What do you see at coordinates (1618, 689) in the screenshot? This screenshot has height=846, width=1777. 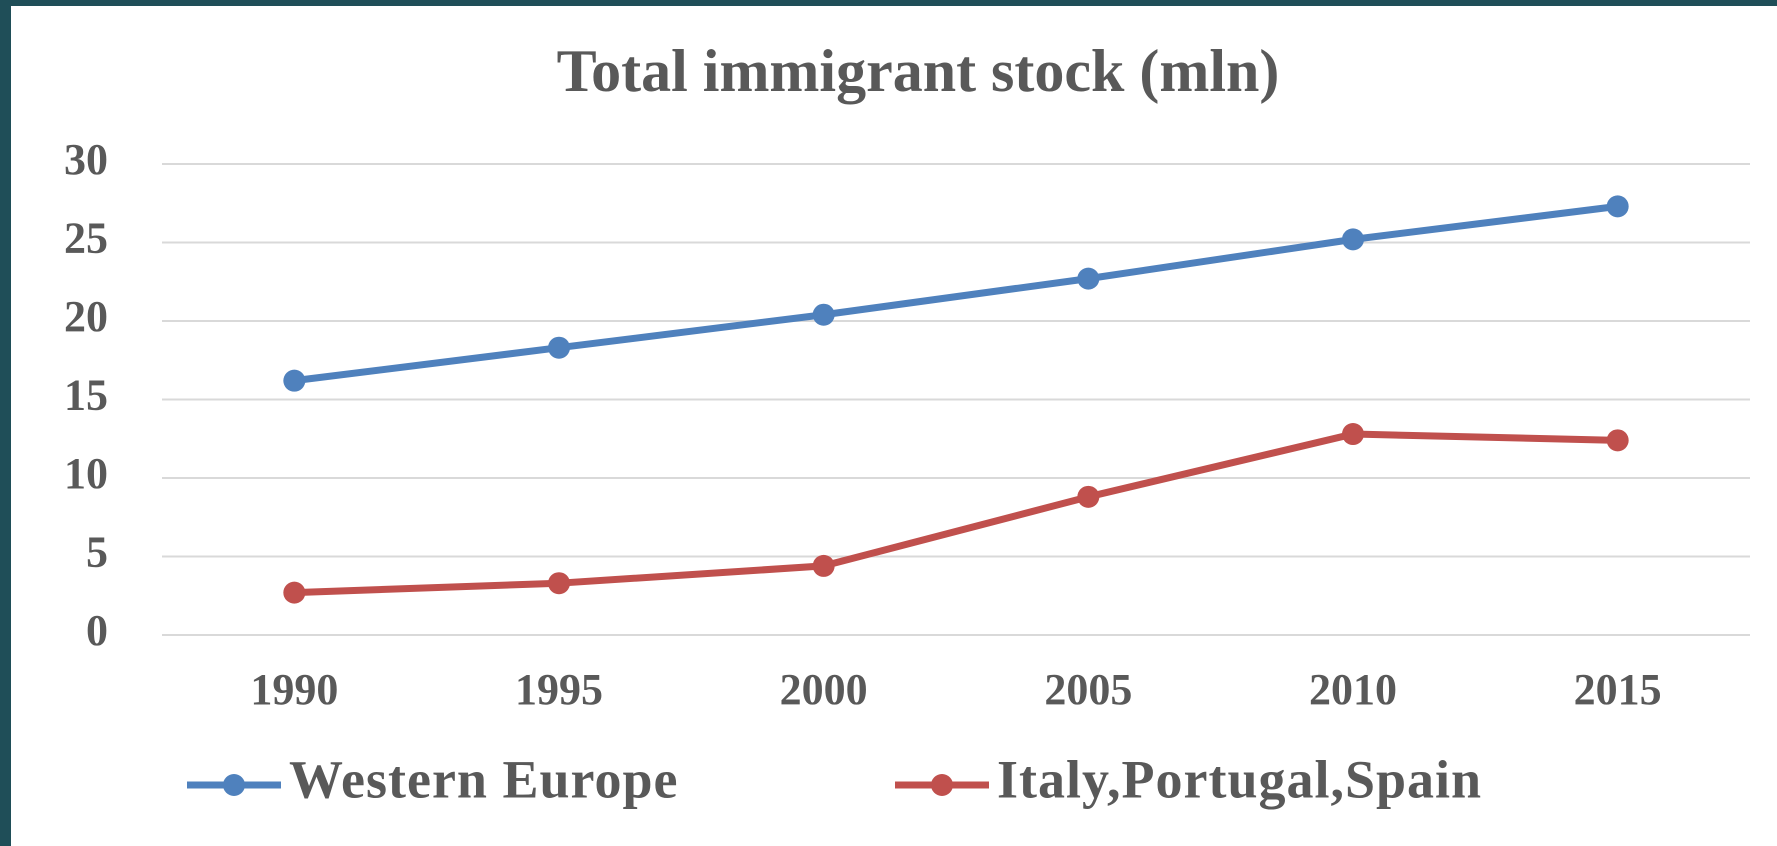 I see `x-tick-label: 2015` at bounding box center [1618, 689].